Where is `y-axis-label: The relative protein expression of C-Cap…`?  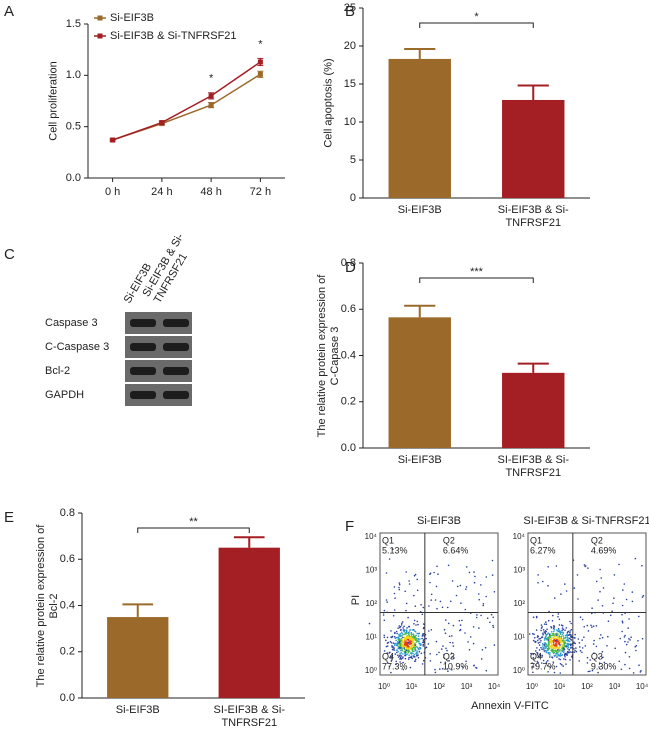 y-axis-label: The relative protein expression of C-Cap… is located at coordinates (328, 355).